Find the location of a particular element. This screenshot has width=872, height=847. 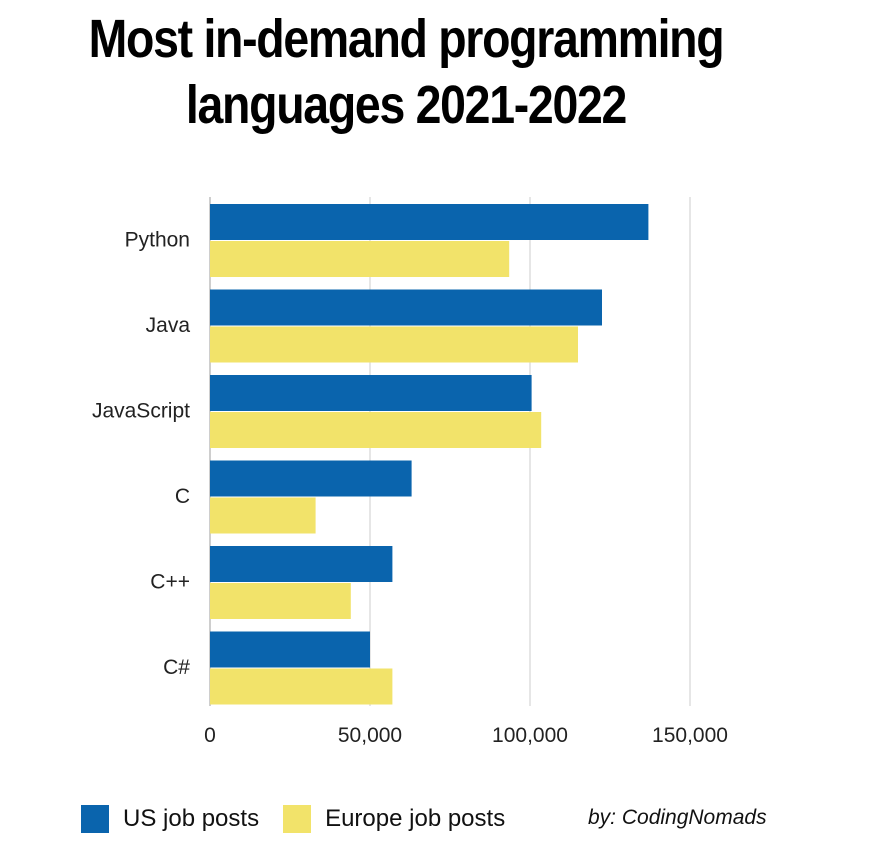

category-label: C is located at coordinates (182, 496).